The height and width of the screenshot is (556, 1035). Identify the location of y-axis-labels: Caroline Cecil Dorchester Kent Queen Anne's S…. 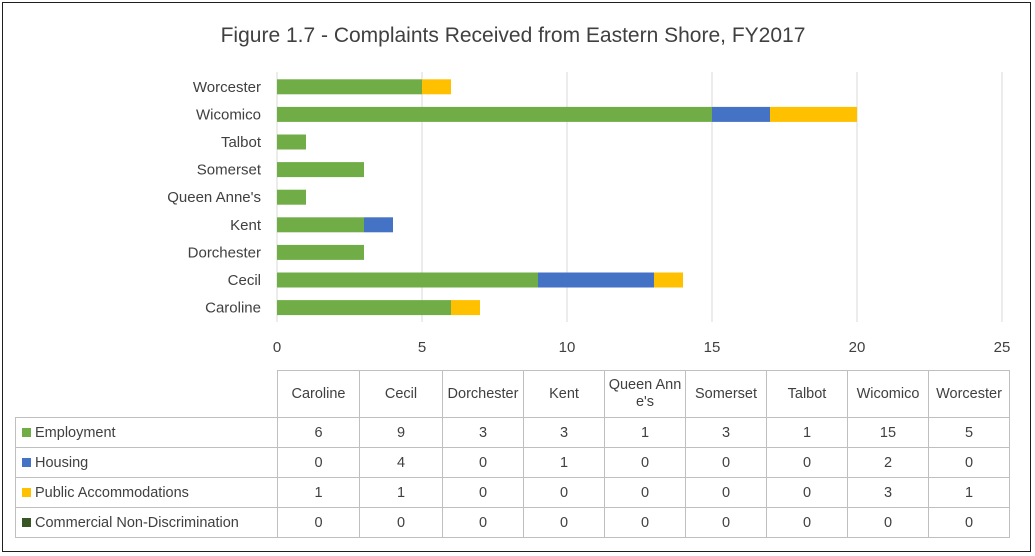
(214, 198).